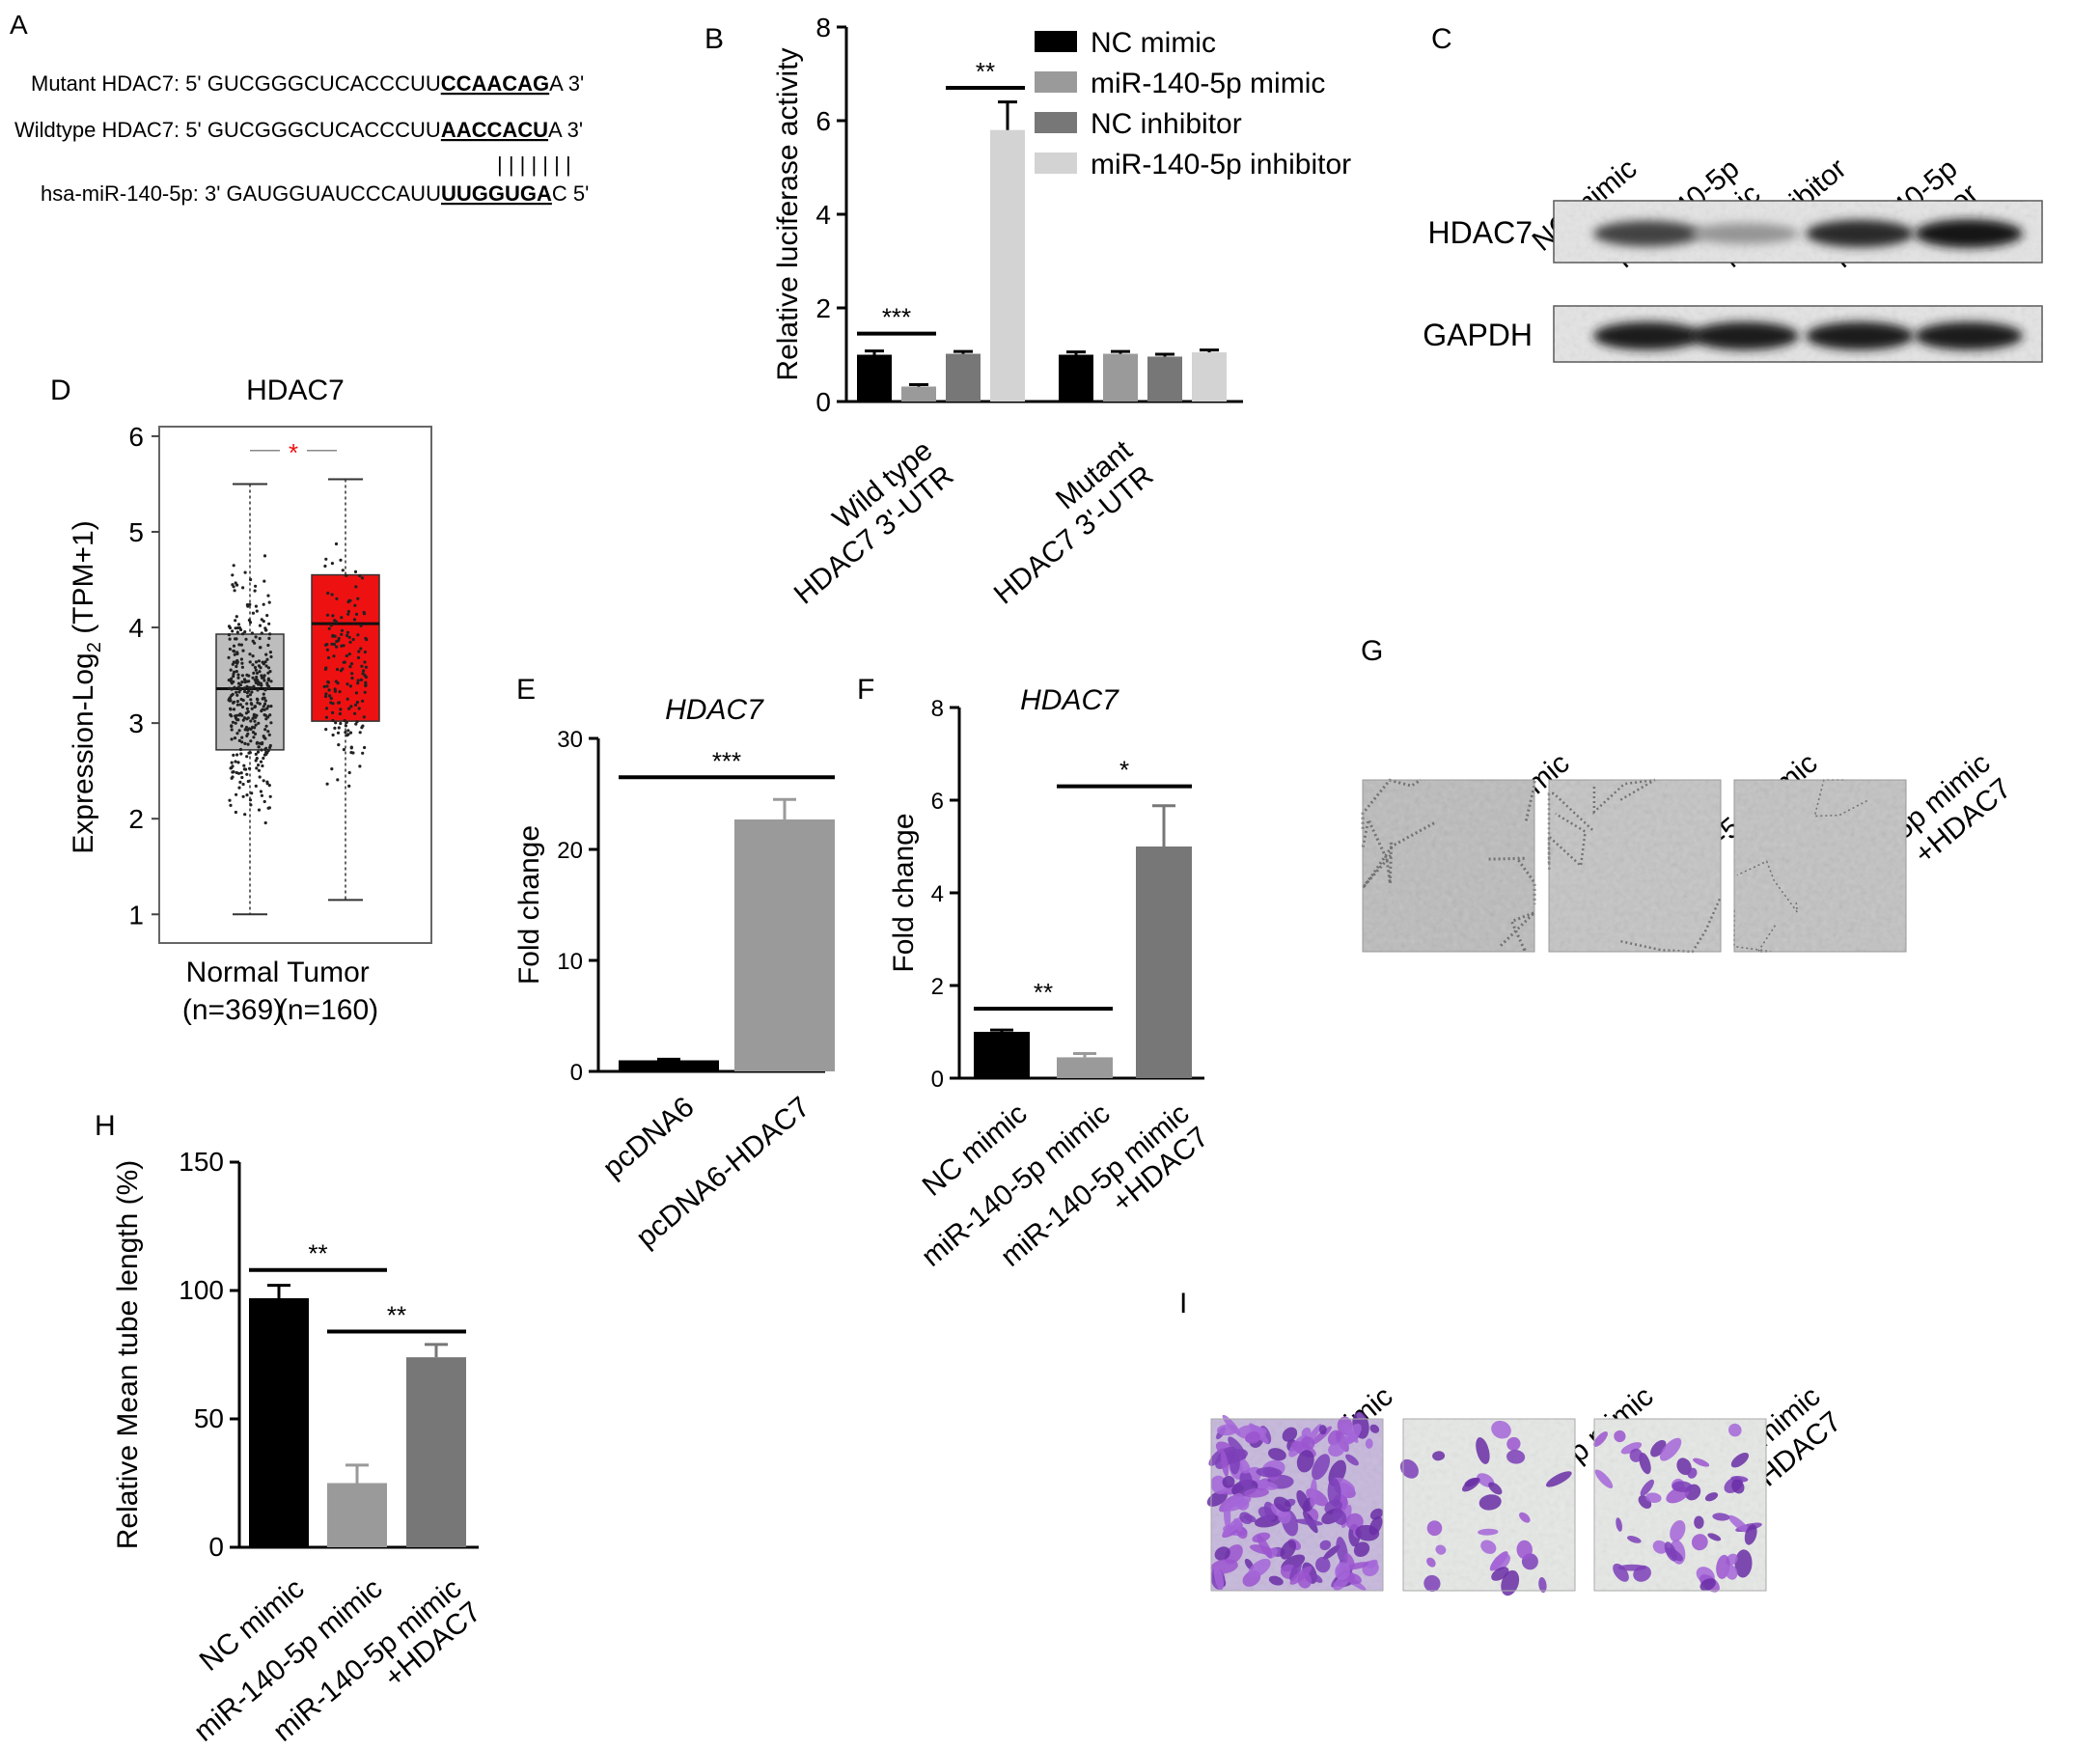 The height and width of the screenshot is (1749, 2100). What do you see at coordinates (494, 130) in the screenshot?
I see `seq-site: AACCACU` at bounding box center [494, 130].